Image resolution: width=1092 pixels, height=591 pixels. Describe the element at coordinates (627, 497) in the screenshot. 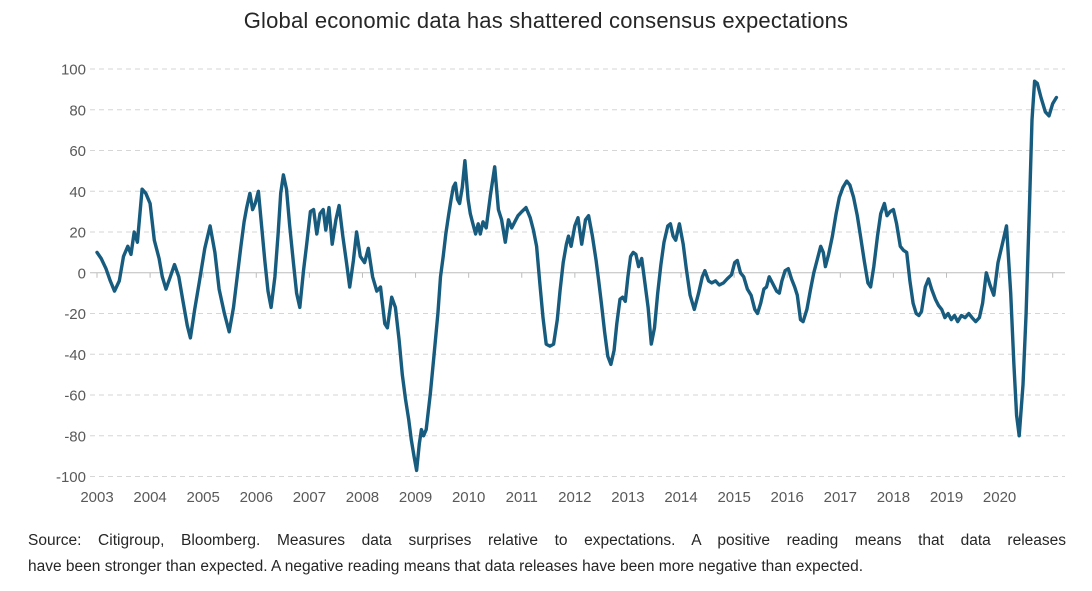

I see `x-axis-label: 2013` at that location.